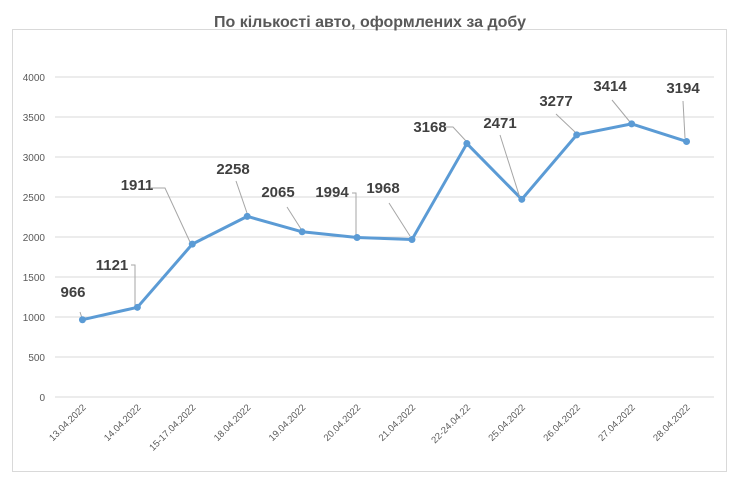 The height and width of the screenshot is (495, 740). Describe the element at coordinates (34, 118) in the screenshot. I see `y-tick-label: 3500` at that location.